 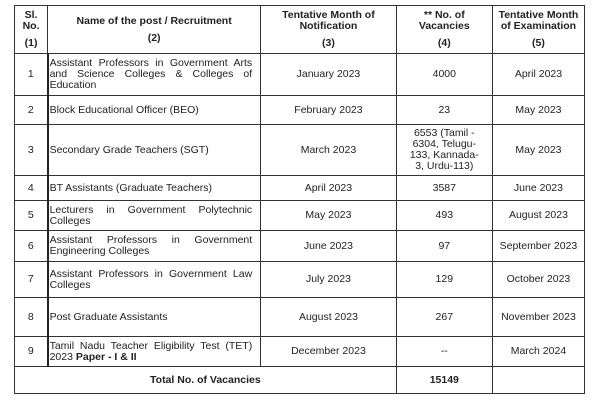 What do you see at coordinates (444, 110) in the screenshot?
I see `vacancies-cell: 23` at bounding box center [444, 110].